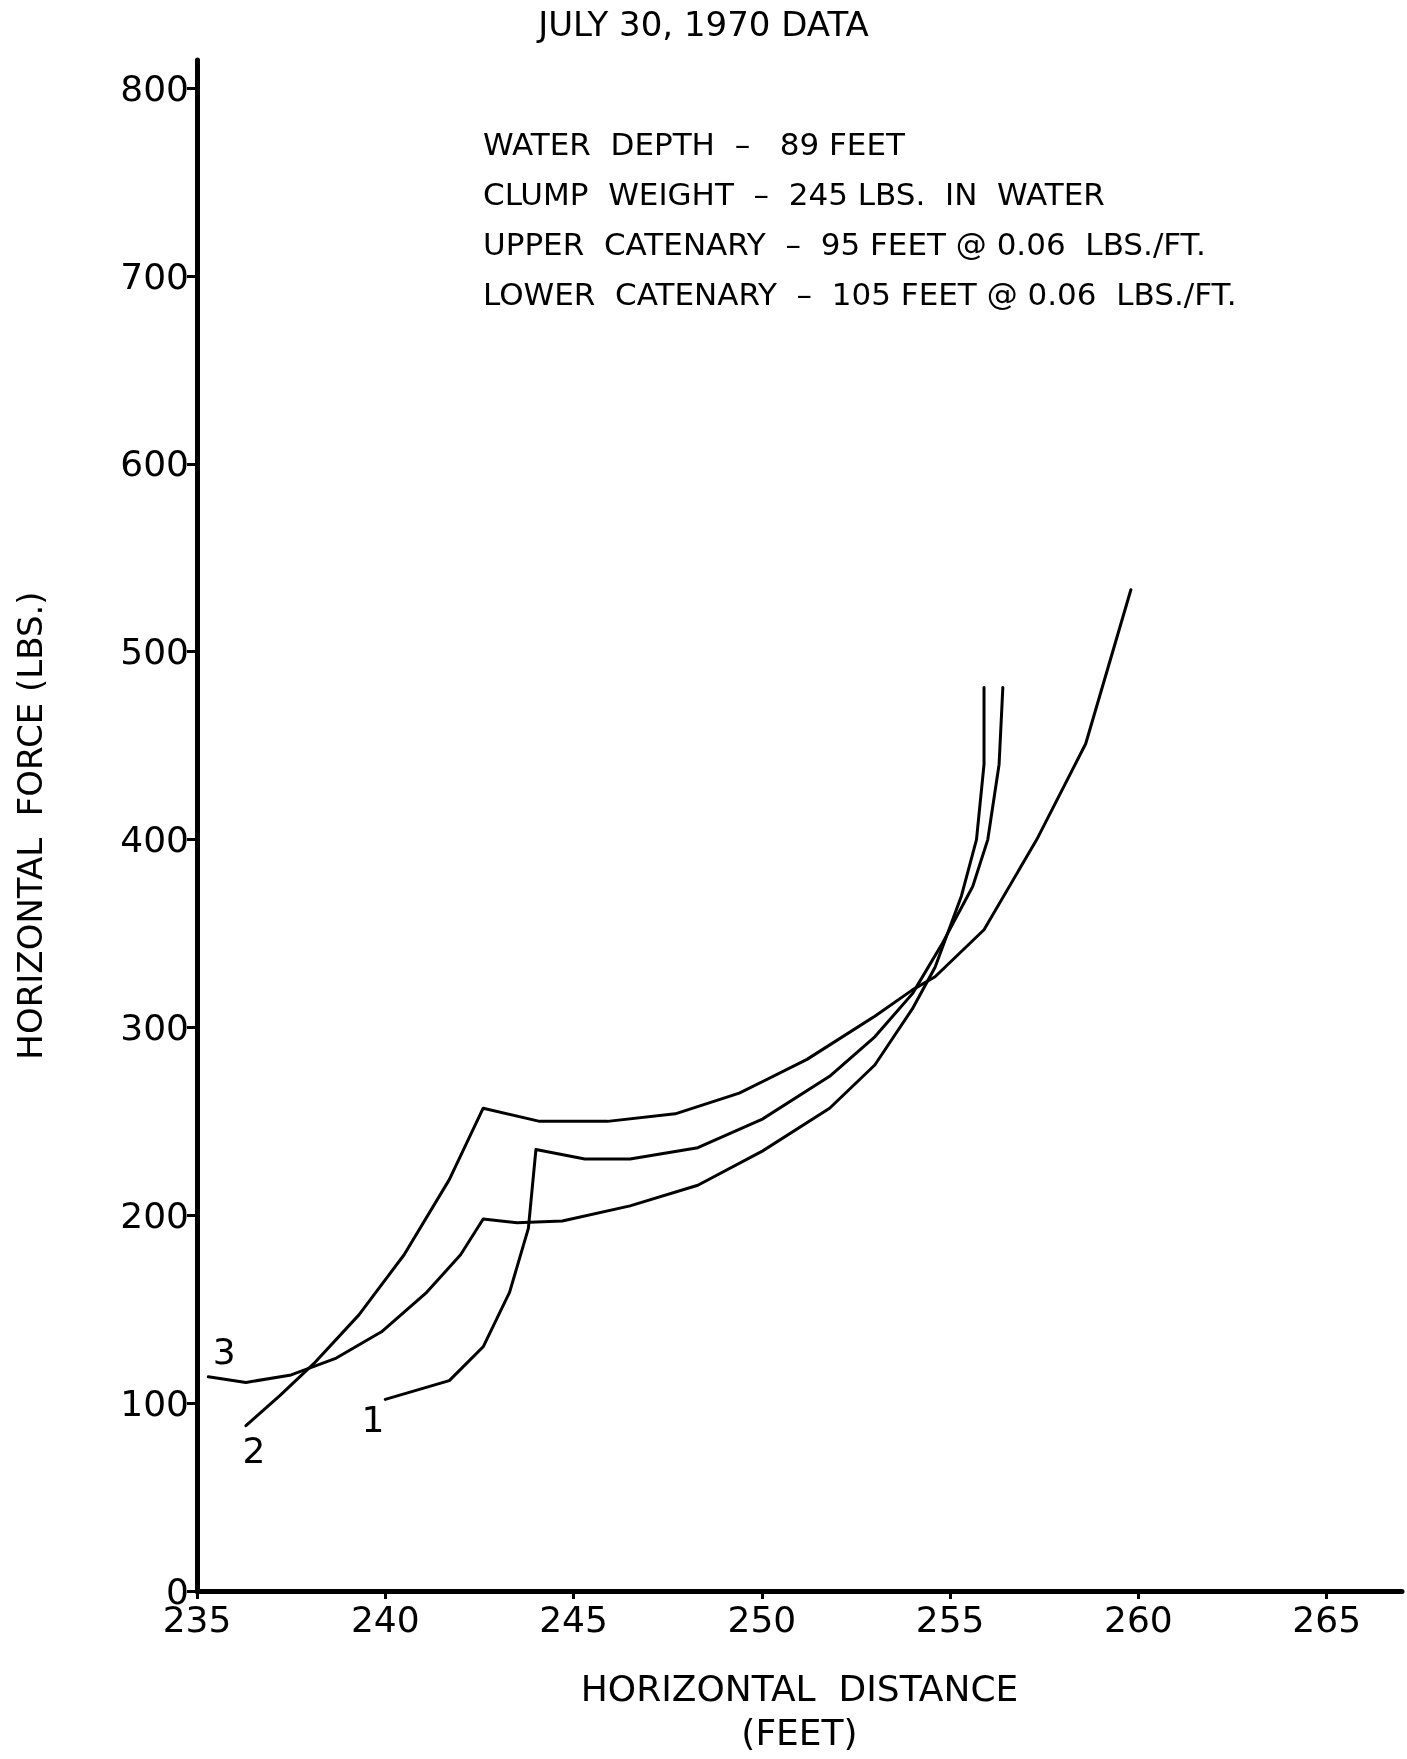  I want to click on y-tick-label: 800, so click(154, 88).